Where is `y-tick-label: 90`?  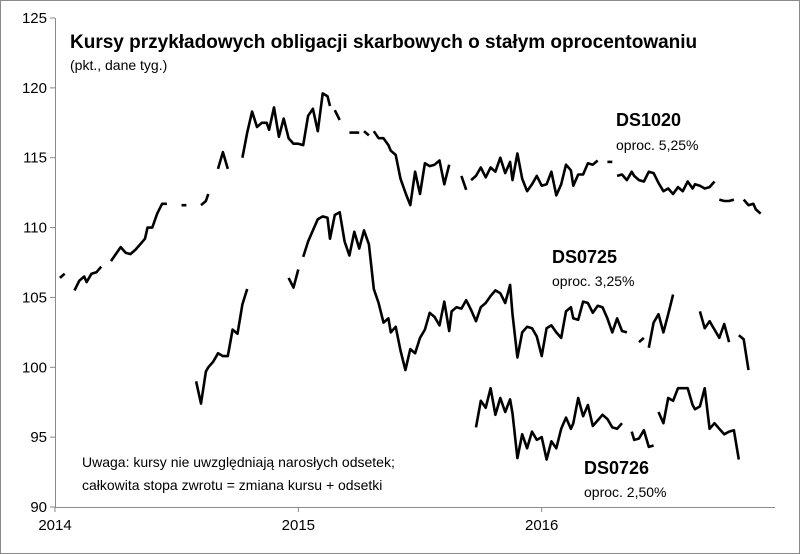 y-tick-label: 90 is located at coordinates (38, 507).